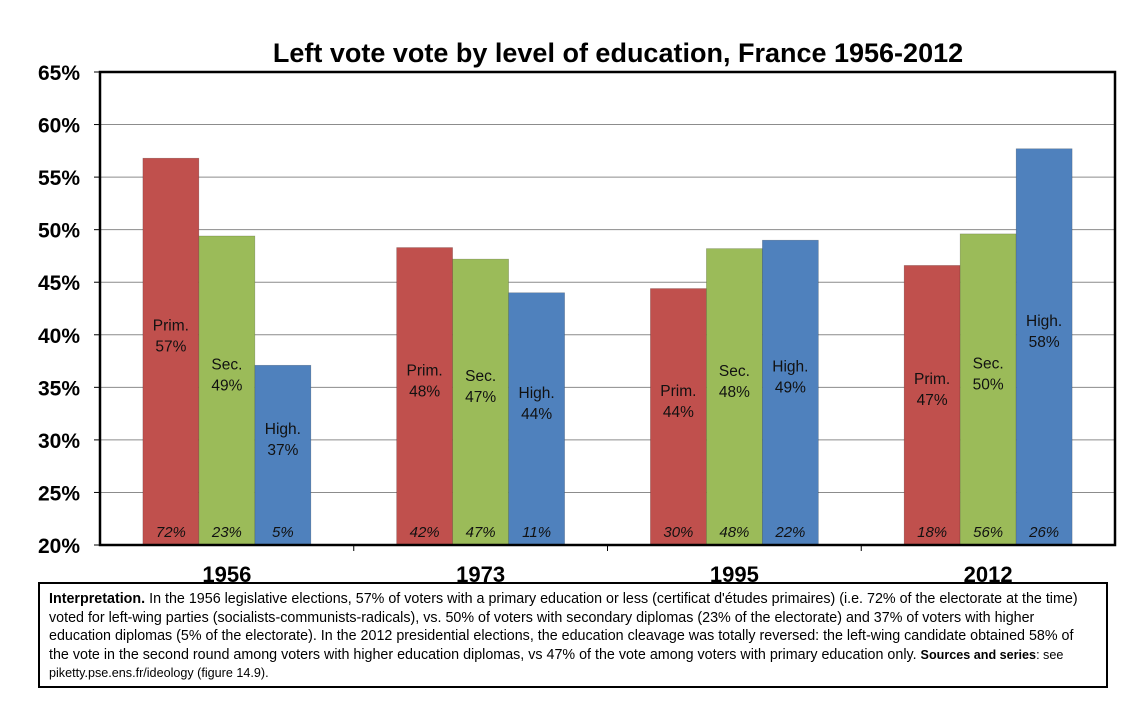 Image resolution: width=1148 pixels, height=723 pixels. Describe the element at coordinates (988, 532) in the screenshot. I see `electorate-share-label: 56%` at that location.